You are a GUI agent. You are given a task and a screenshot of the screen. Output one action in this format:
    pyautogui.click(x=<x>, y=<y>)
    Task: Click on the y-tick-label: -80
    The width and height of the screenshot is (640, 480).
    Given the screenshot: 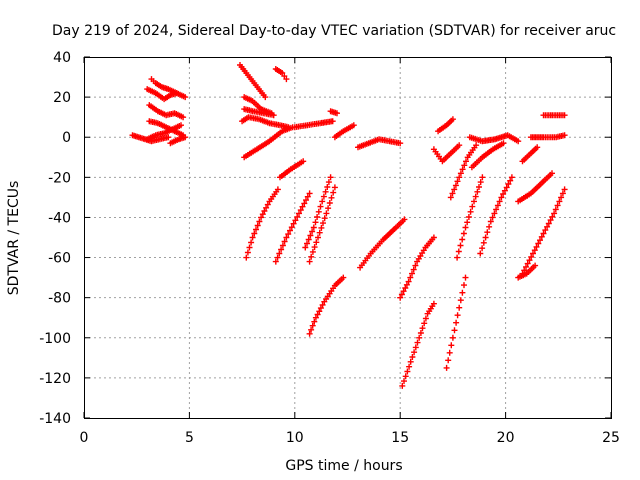 What is the action you would take?
    pyautogui.click(x=59, y=299)
    